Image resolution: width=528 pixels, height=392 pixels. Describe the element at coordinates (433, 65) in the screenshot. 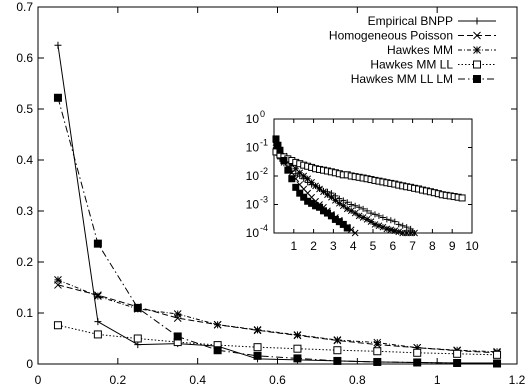

I see `legend-entry-hawkes-mm-ll: Hawkes MM LL` at that location.